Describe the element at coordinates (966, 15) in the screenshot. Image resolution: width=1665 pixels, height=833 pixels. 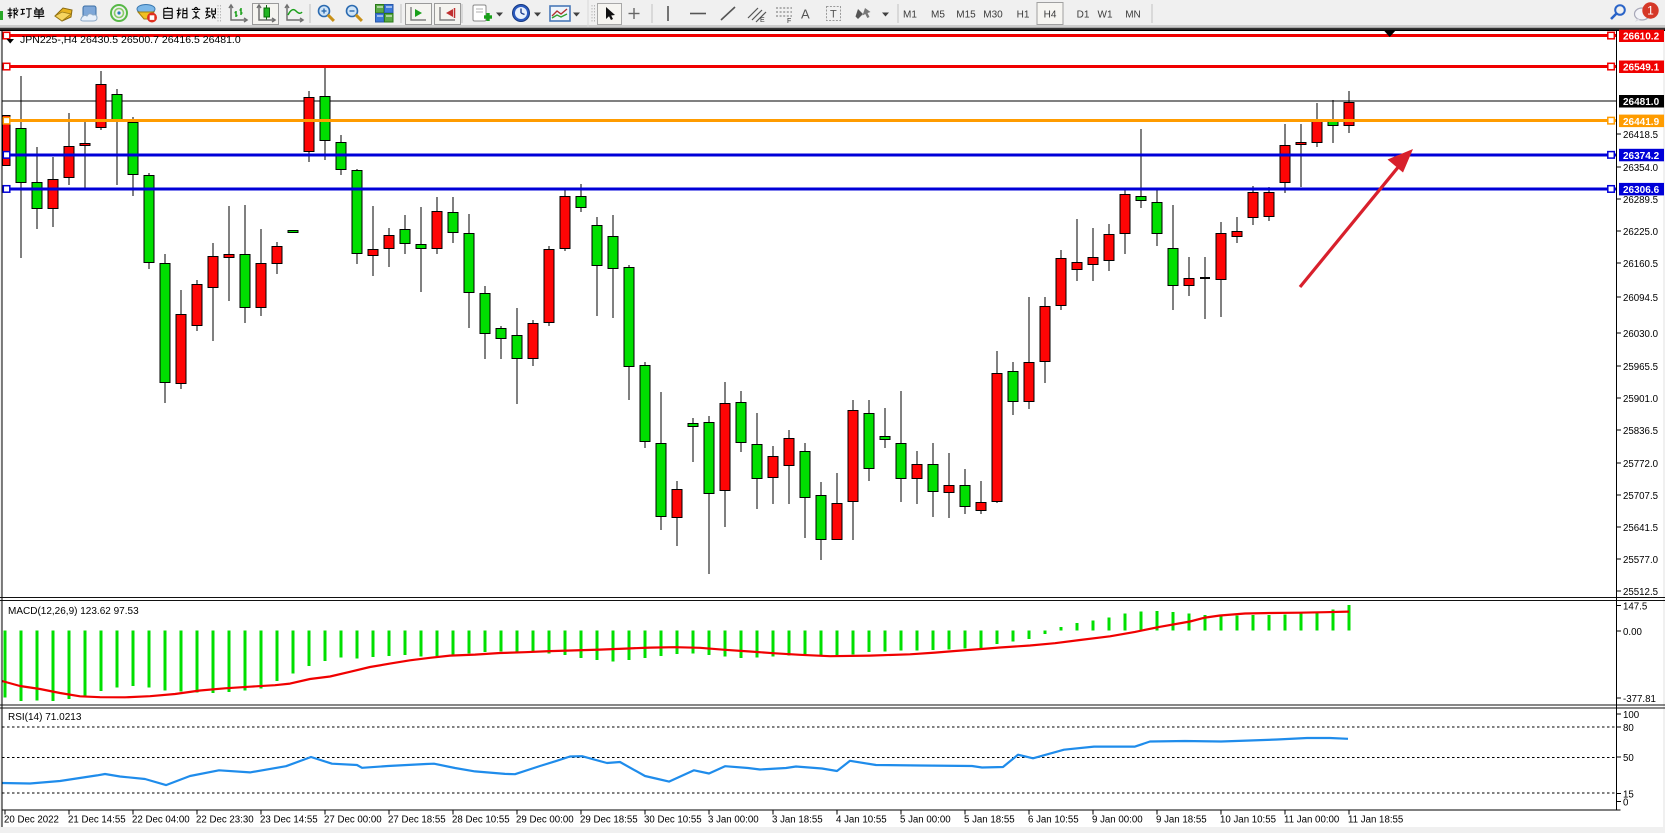
I see `svg-text: M15` at that location.